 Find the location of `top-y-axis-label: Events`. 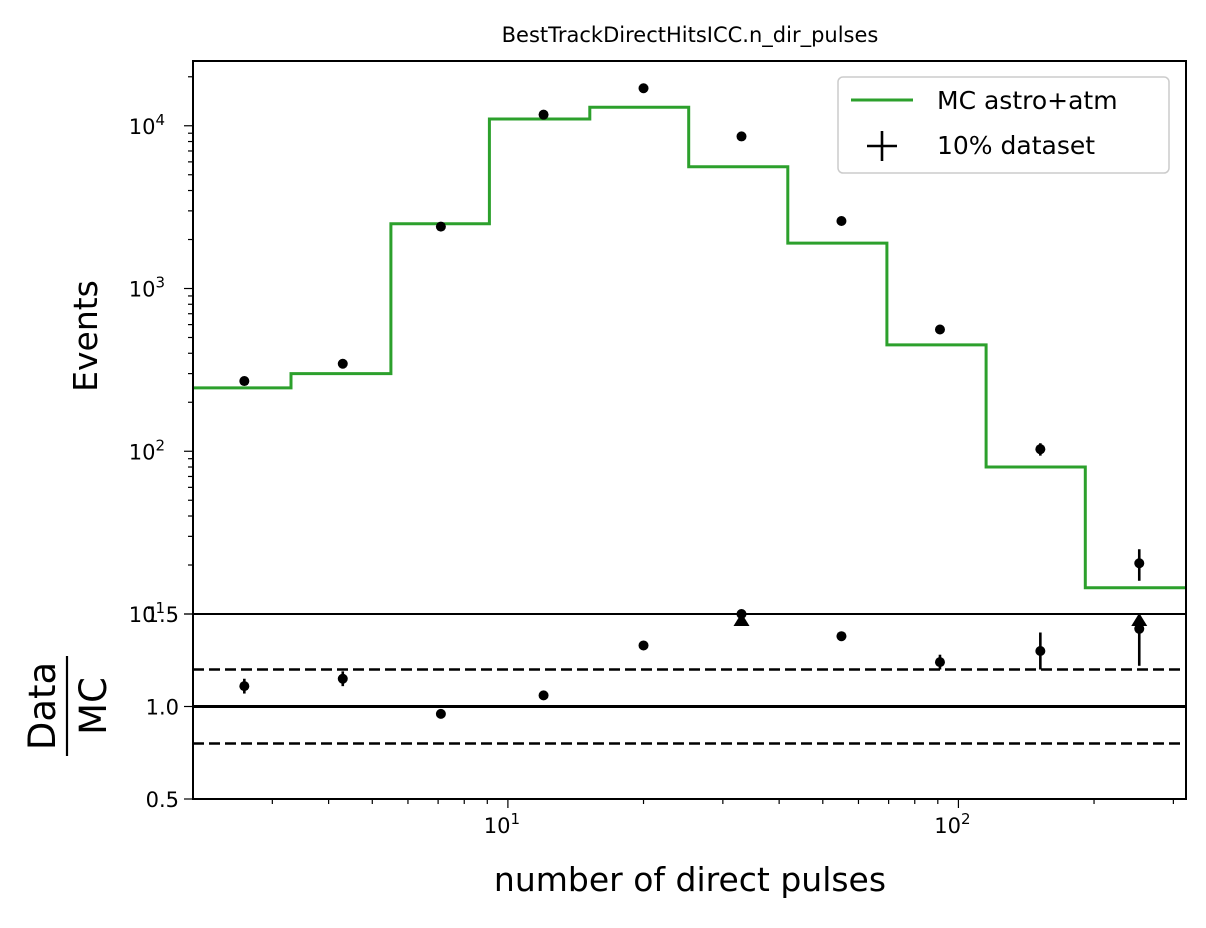

top-y-axis-label: Events is located at coordinates (85, 336).